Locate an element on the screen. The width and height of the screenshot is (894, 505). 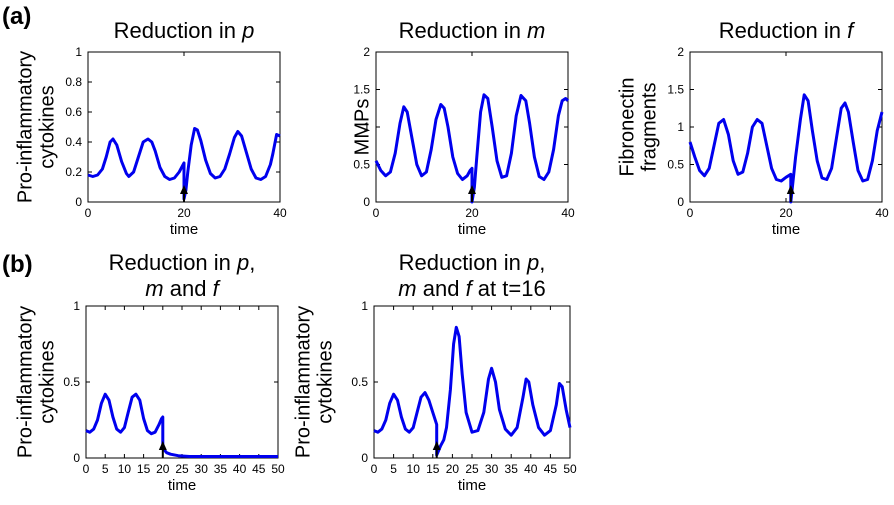
y-tick-label: 0.4 is located at coordinates (73, 142).